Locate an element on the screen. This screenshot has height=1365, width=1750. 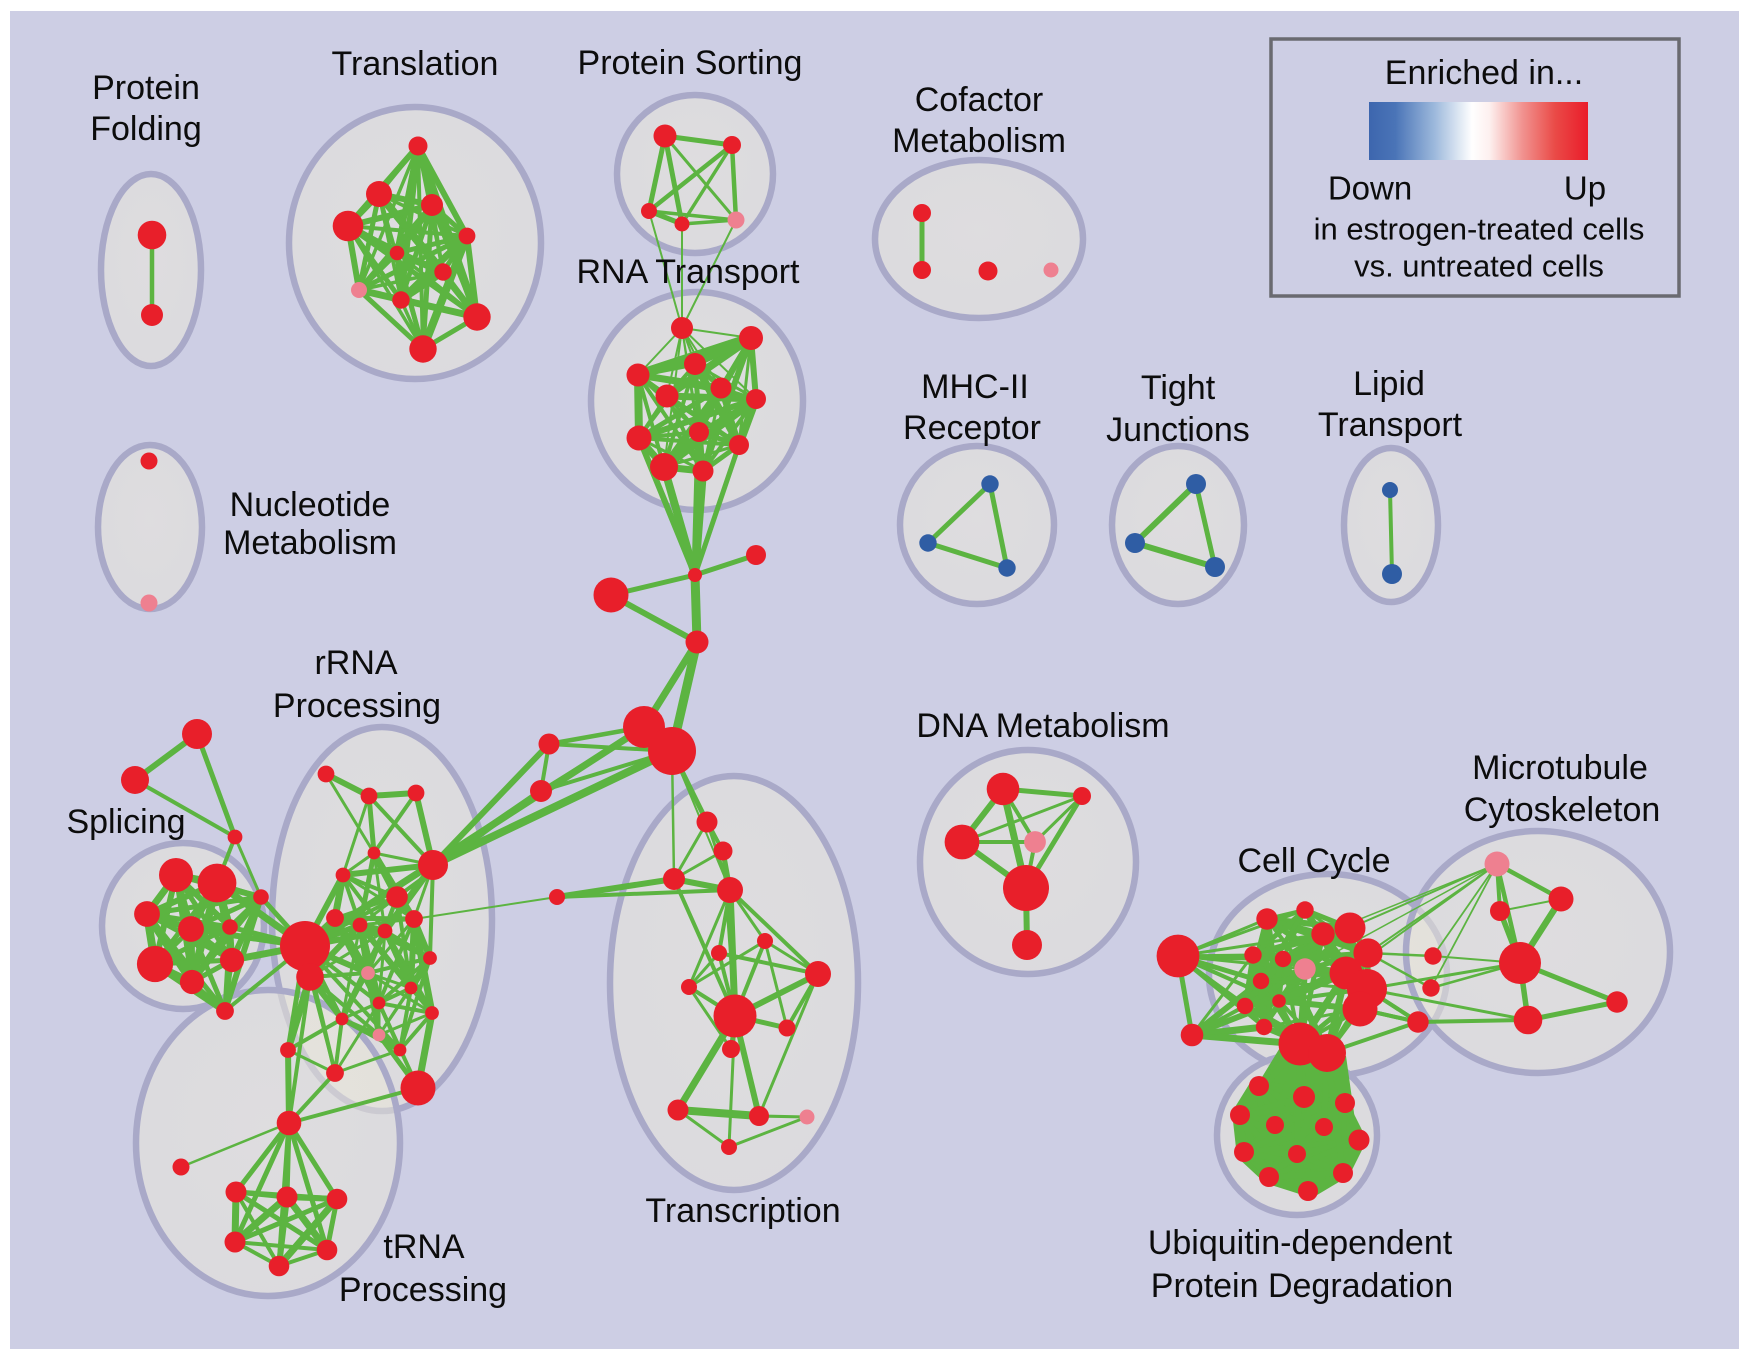
svg-text: vs. untreated cells is located at coordinates (1479, 266).